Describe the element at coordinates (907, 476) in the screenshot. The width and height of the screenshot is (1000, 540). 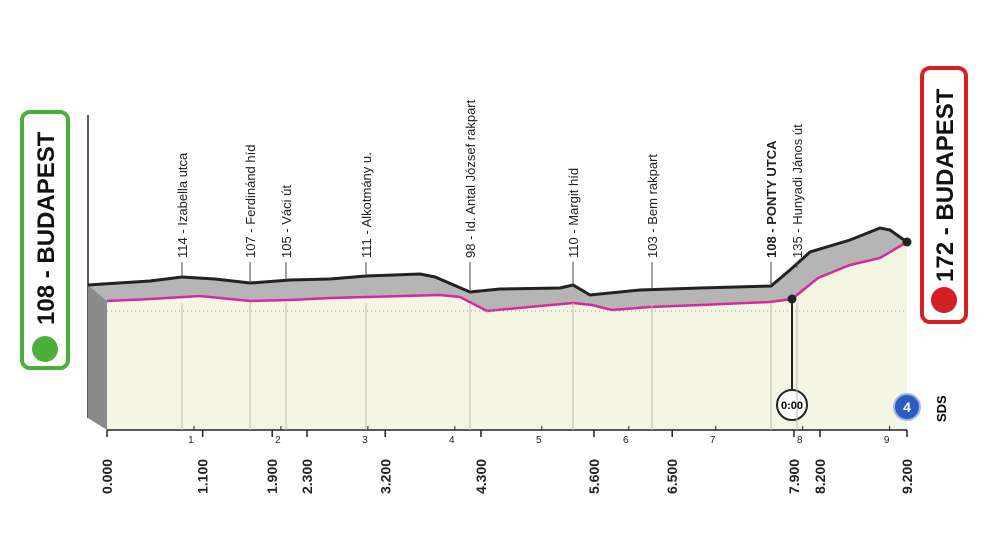
I see `distance-label: 9.200` at that location.